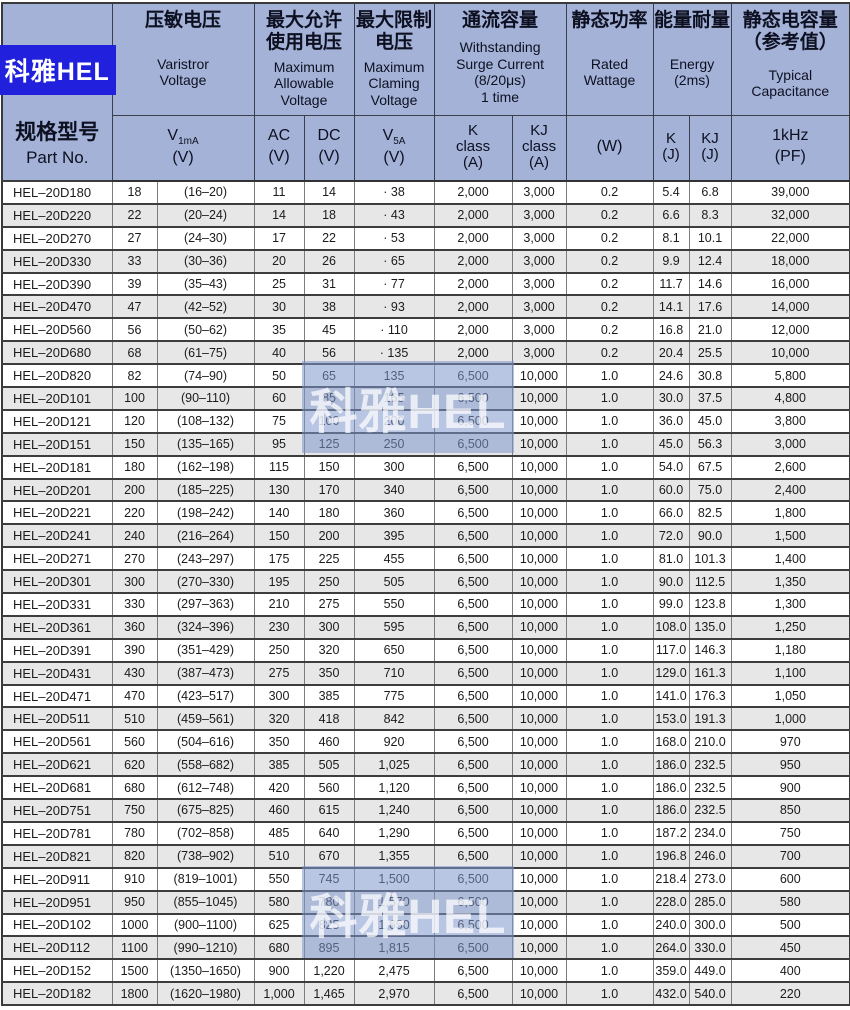  Describe the element at coordinates (790, 788) in the screenshot. I see `value-cell: 900` at that location.